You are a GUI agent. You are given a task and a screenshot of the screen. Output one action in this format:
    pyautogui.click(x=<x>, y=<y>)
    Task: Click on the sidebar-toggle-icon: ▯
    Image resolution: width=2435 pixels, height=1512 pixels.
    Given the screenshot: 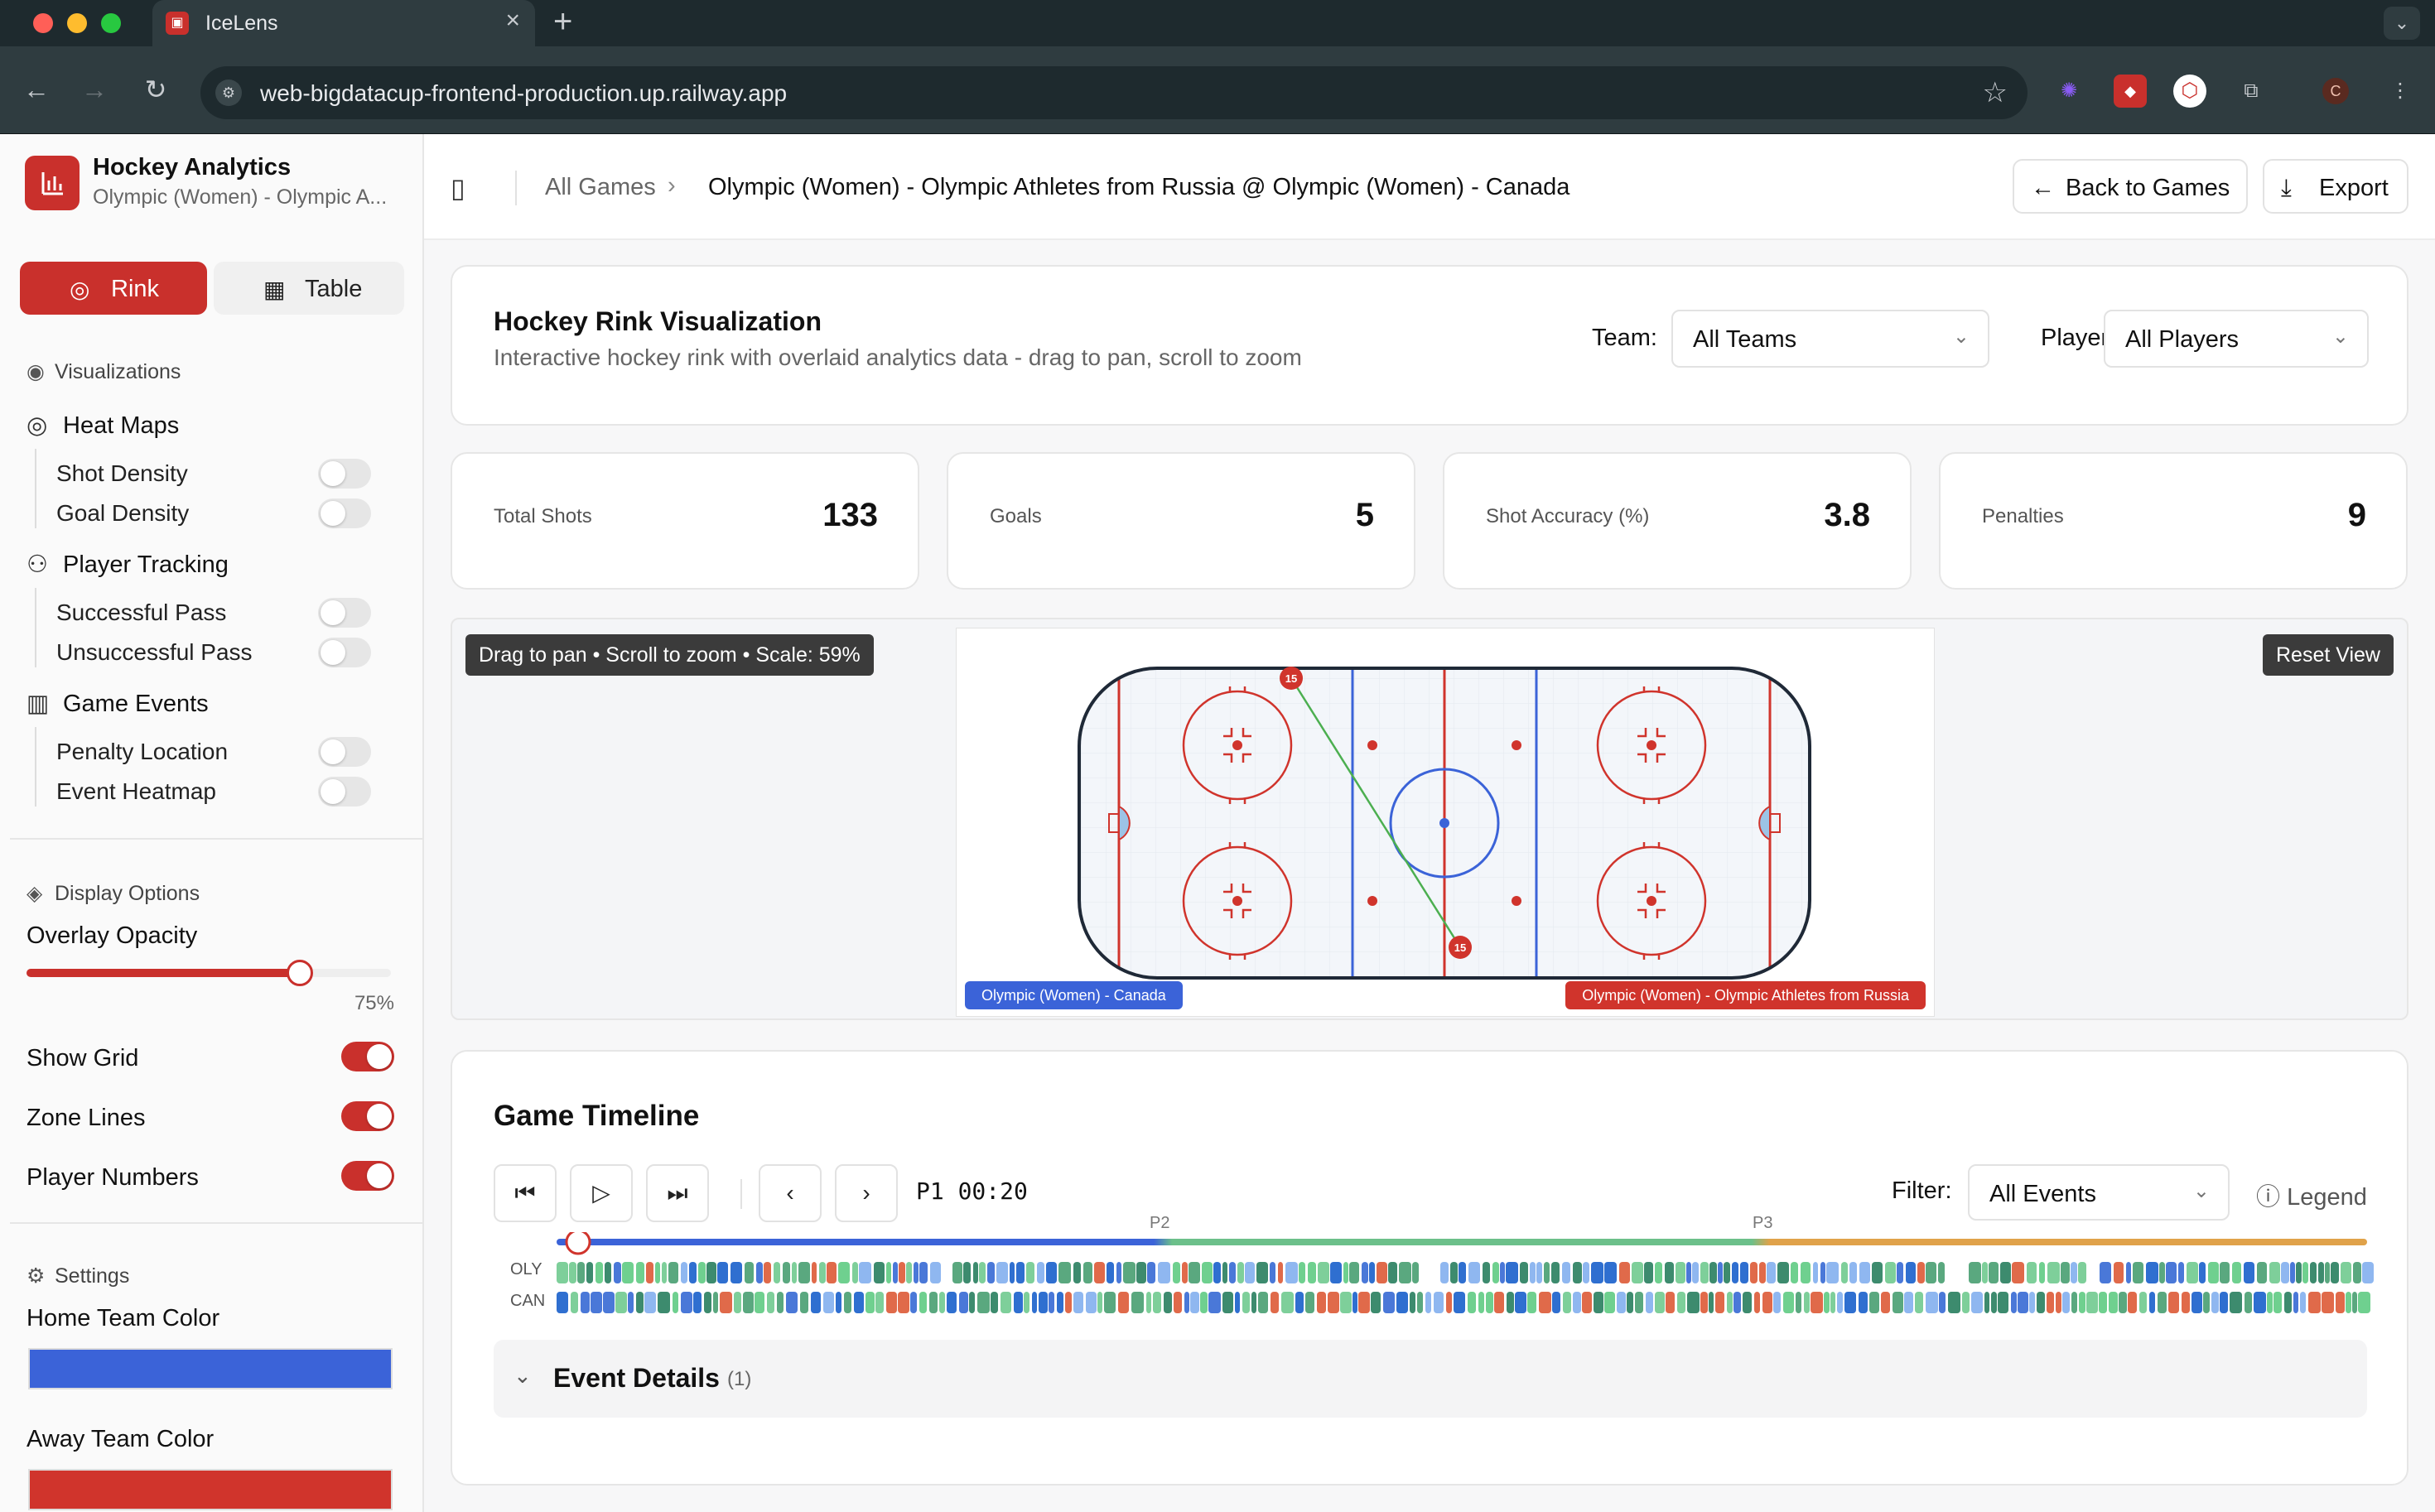 What is the action you would take?
    pyautogui.click(x=458, y=188)
    